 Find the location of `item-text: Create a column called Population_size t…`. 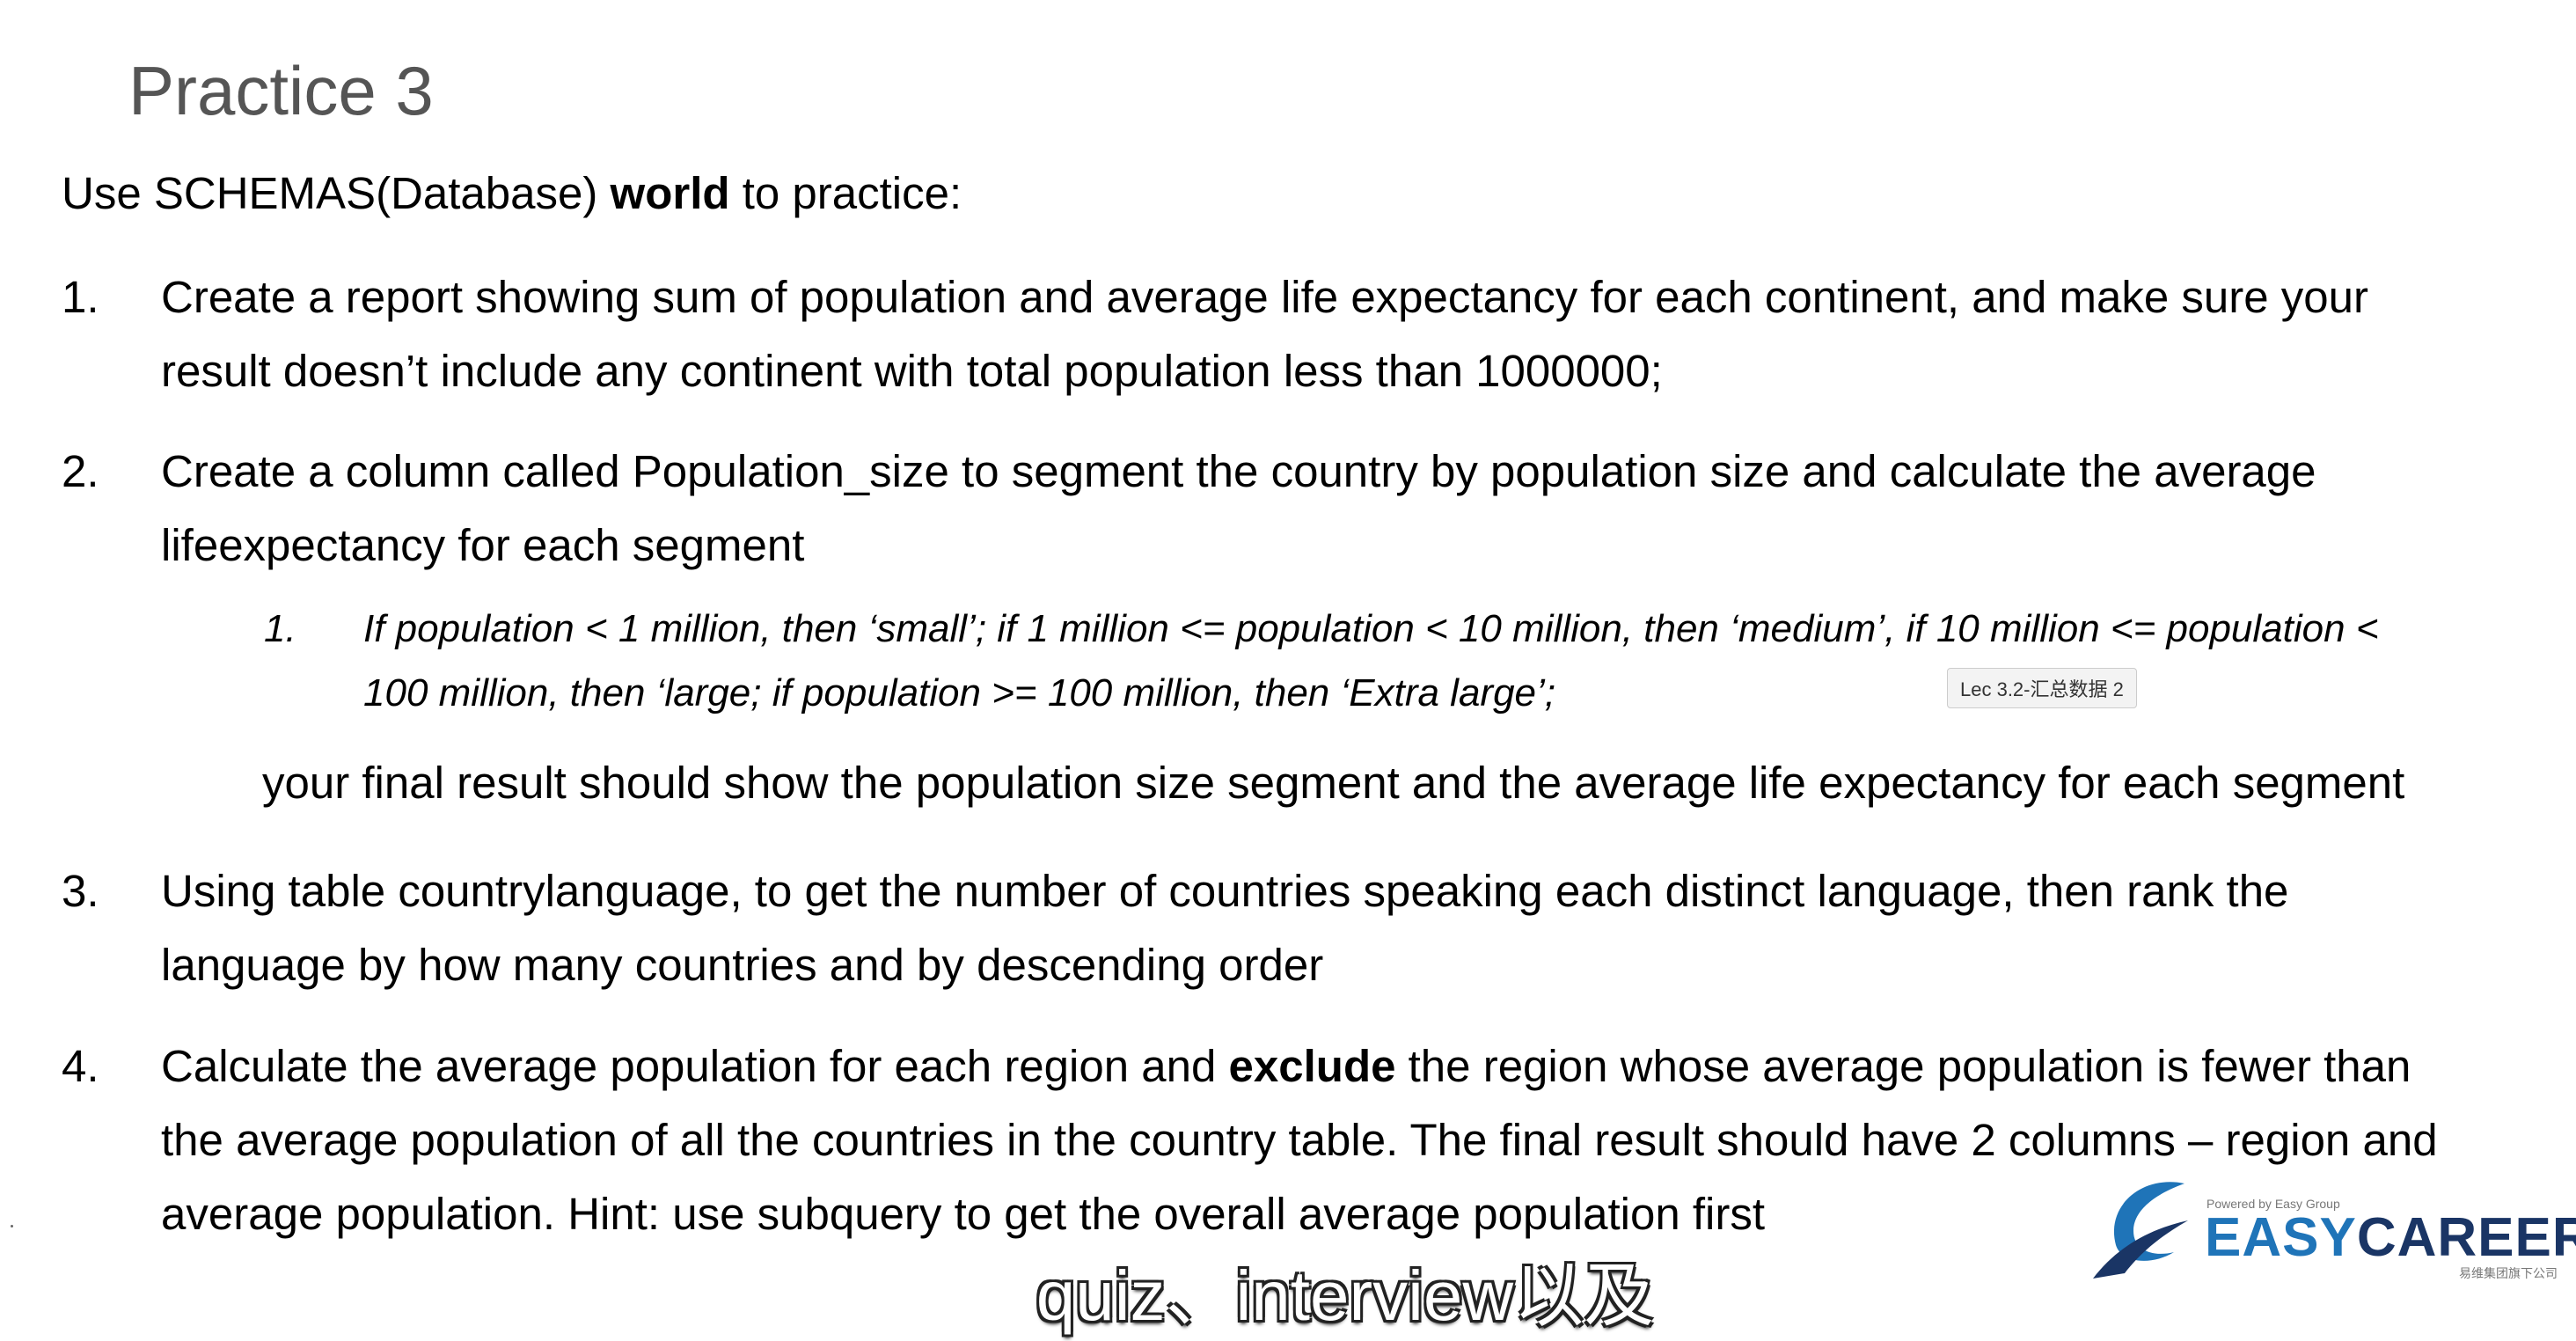

item-text: Create a column called Population_size t… is located at coordinates (1238, 509).